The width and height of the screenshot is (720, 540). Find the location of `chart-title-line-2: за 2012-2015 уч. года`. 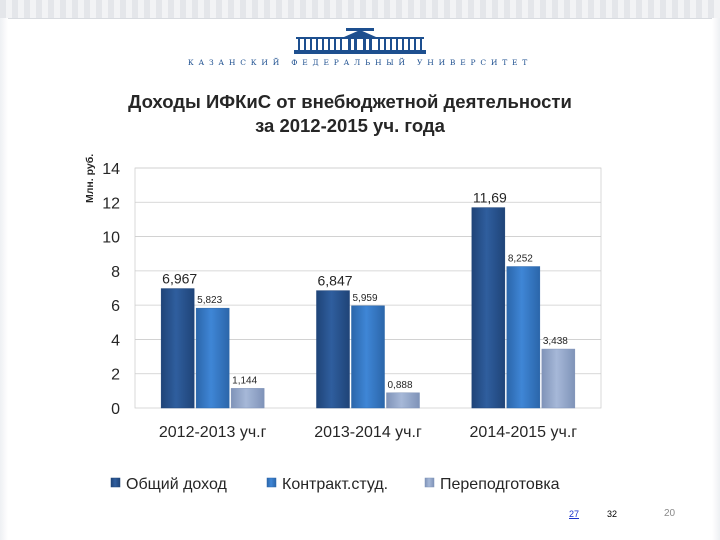

chart-title-line-2: за 2012-2015 уч. года is located at coordinates (350, 125).